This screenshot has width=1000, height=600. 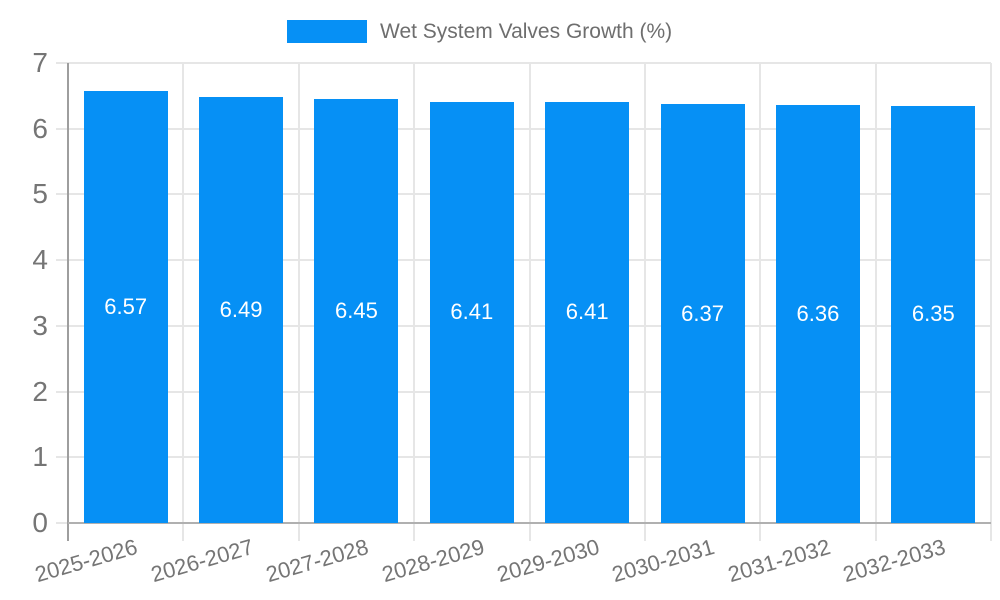 I want to click on y-axis-tick-label: 5, so click(x=40, y=194).